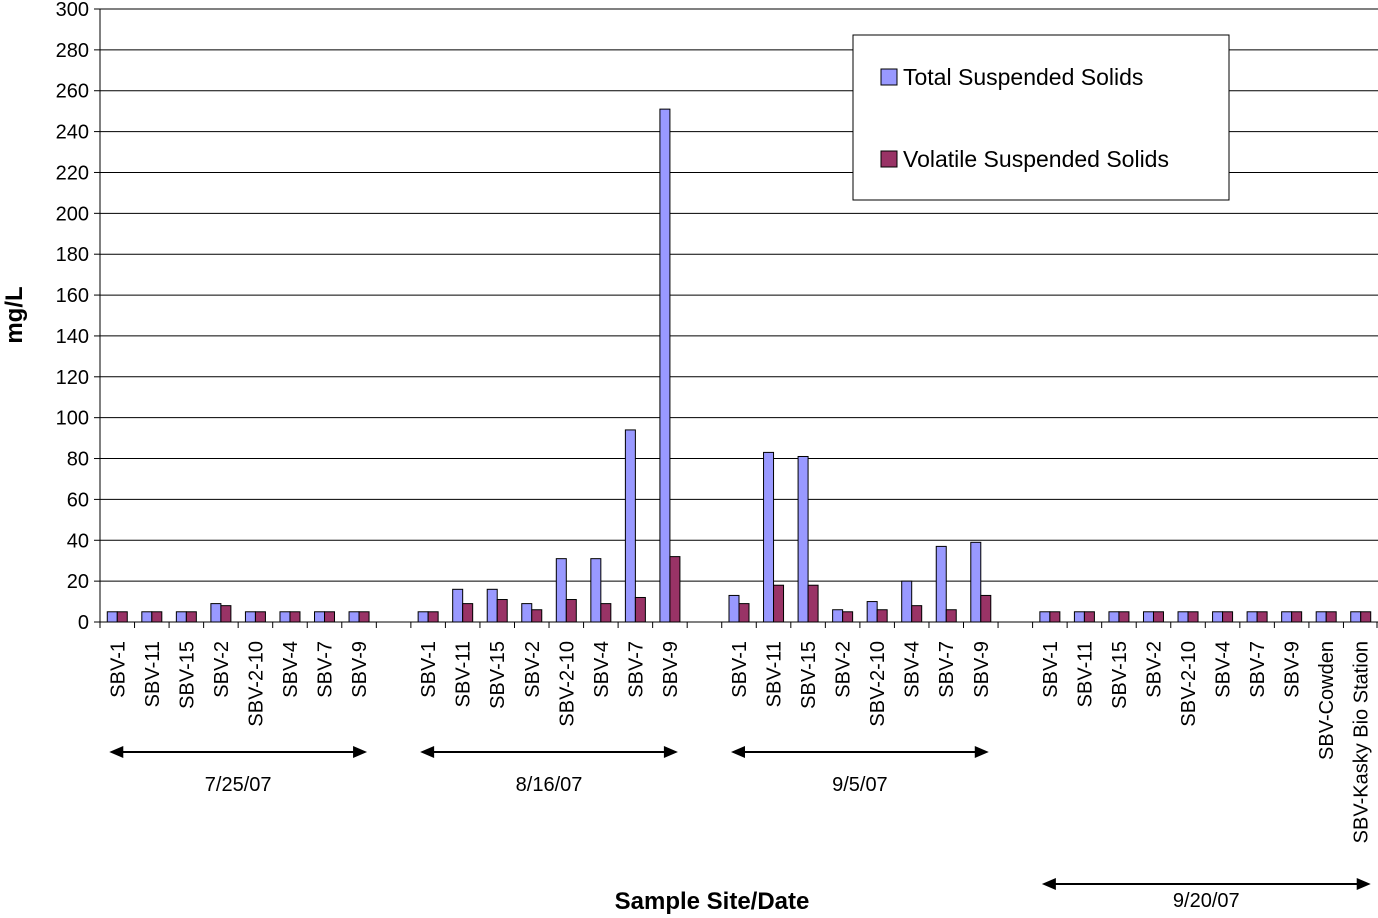 The height and width of the screenshot is (918, 1378). What do you see at coordinates (238, 785) in the screenshot?
I see `date-label: 7/25/07` at bounding box center [238, 785].